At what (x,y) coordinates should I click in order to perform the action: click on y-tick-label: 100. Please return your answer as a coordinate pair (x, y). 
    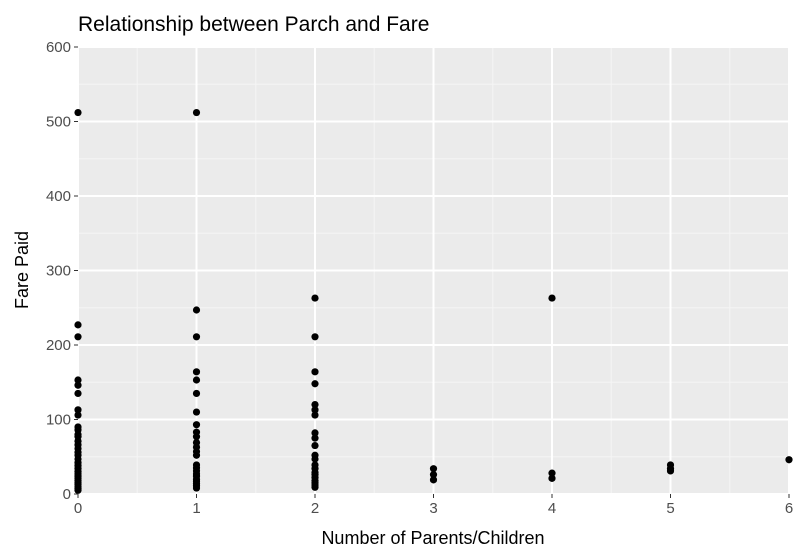
    Looking at the image, I should click on (58, 420).